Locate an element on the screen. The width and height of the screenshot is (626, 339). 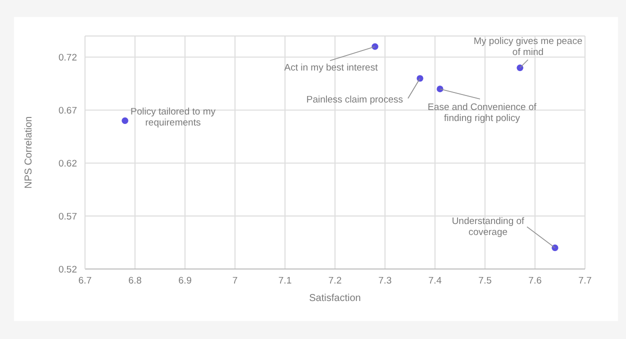
y-tick-label: 0.62 is located at coordinates (67, 164).